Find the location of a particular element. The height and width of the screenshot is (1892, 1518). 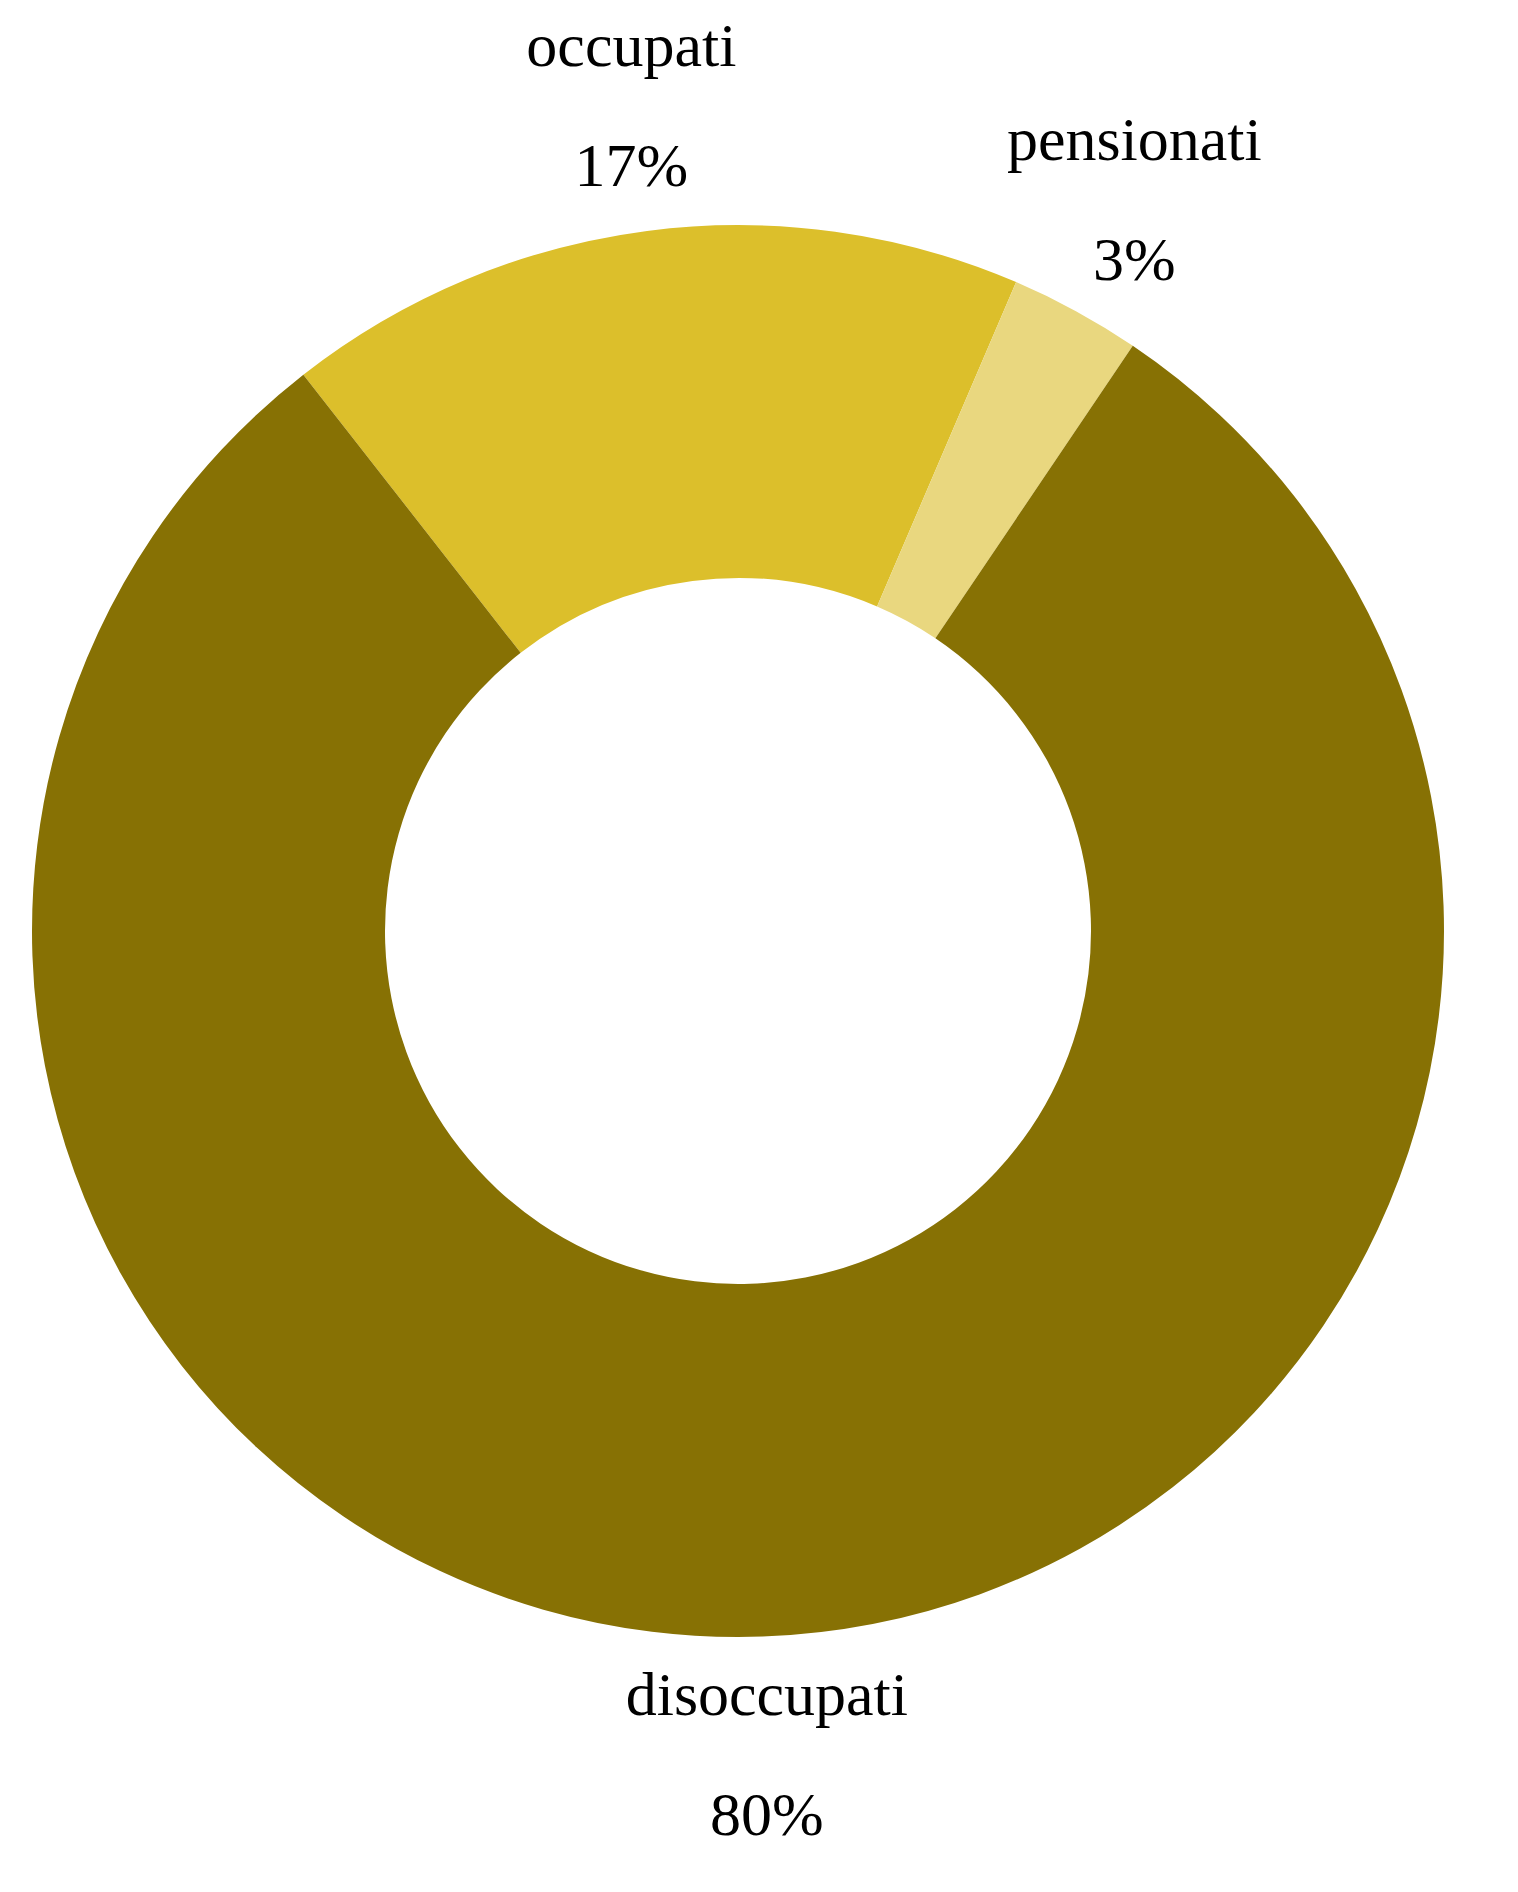

data-label: 80% is located at coordinates (767, 1813).